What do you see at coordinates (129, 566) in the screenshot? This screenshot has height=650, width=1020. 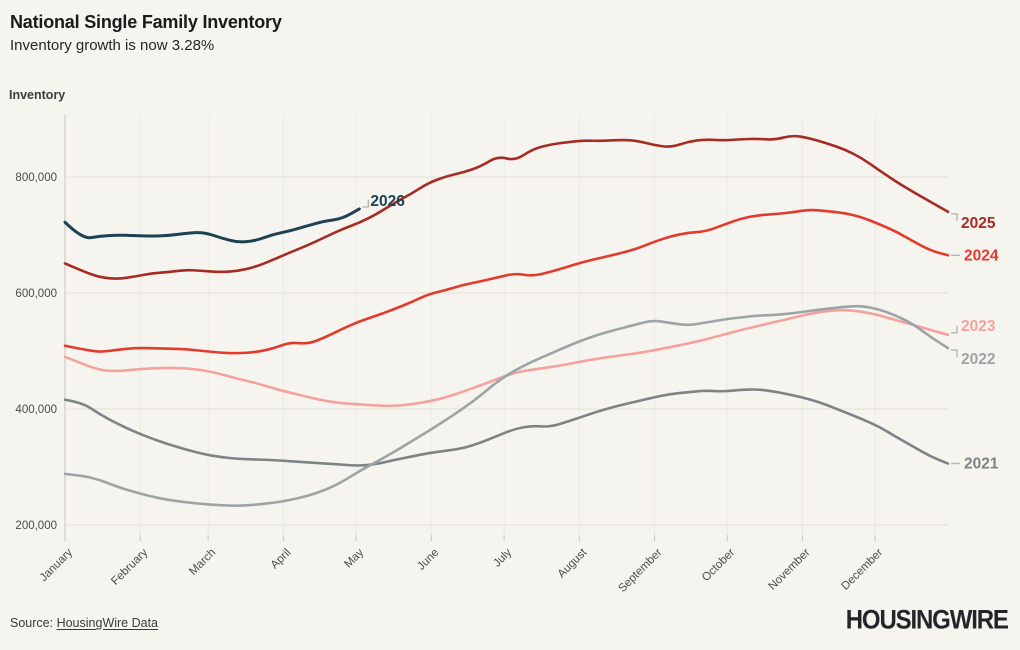 I see `month-label: February` at bounding box center [129, 566].